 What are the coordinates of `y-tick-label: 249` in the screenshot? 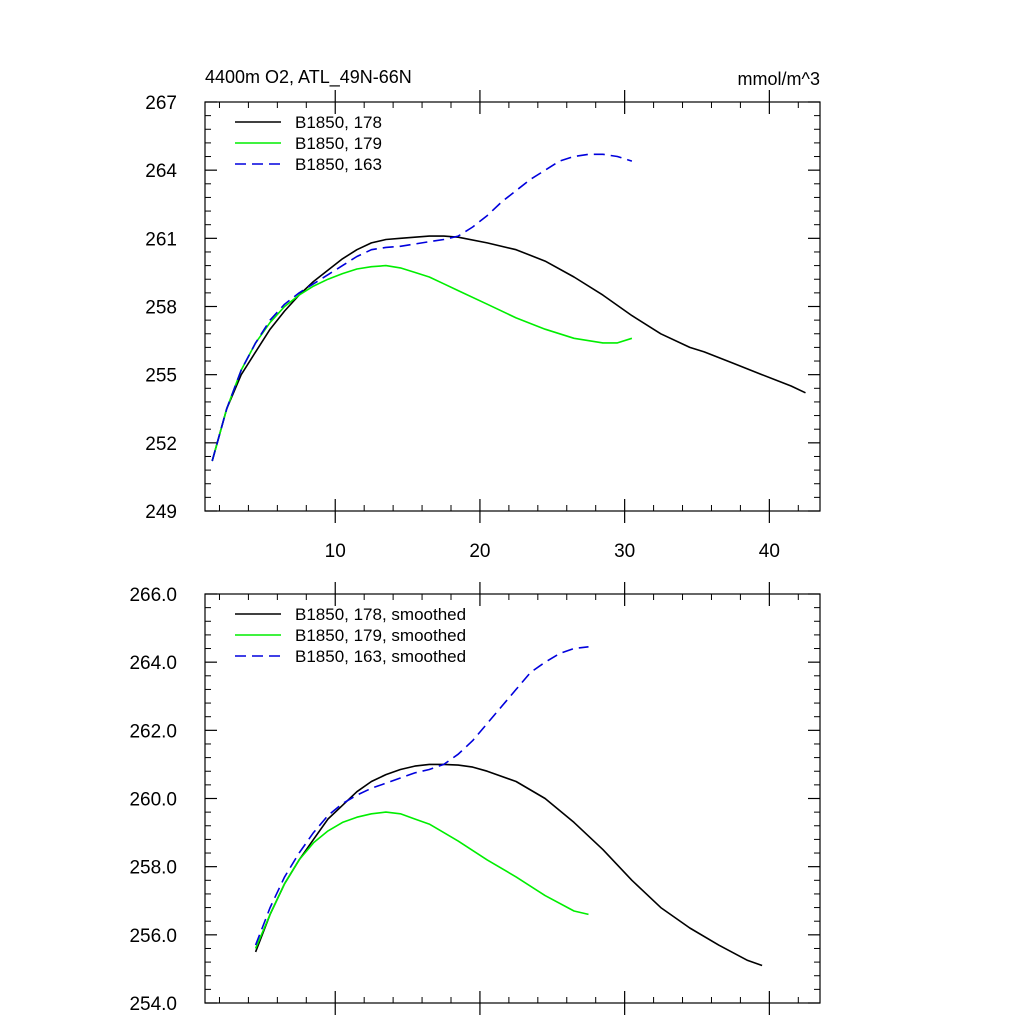 It's located at (161, 512).